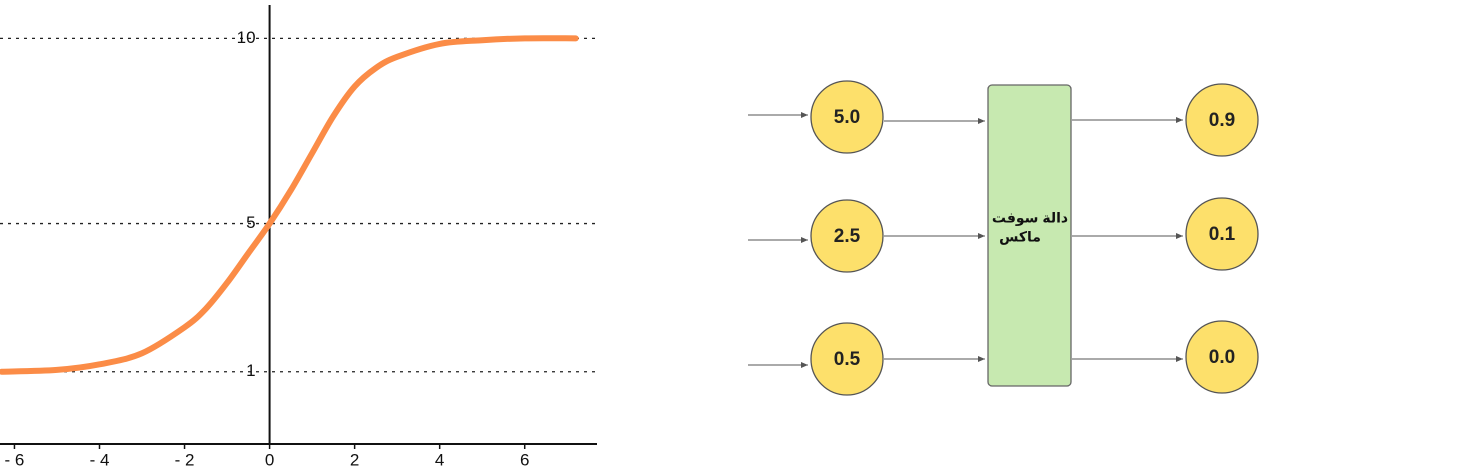  Describe the element at coordinates (354, 459) in the screenshot. I see `x-tick-label: 2` at that location.